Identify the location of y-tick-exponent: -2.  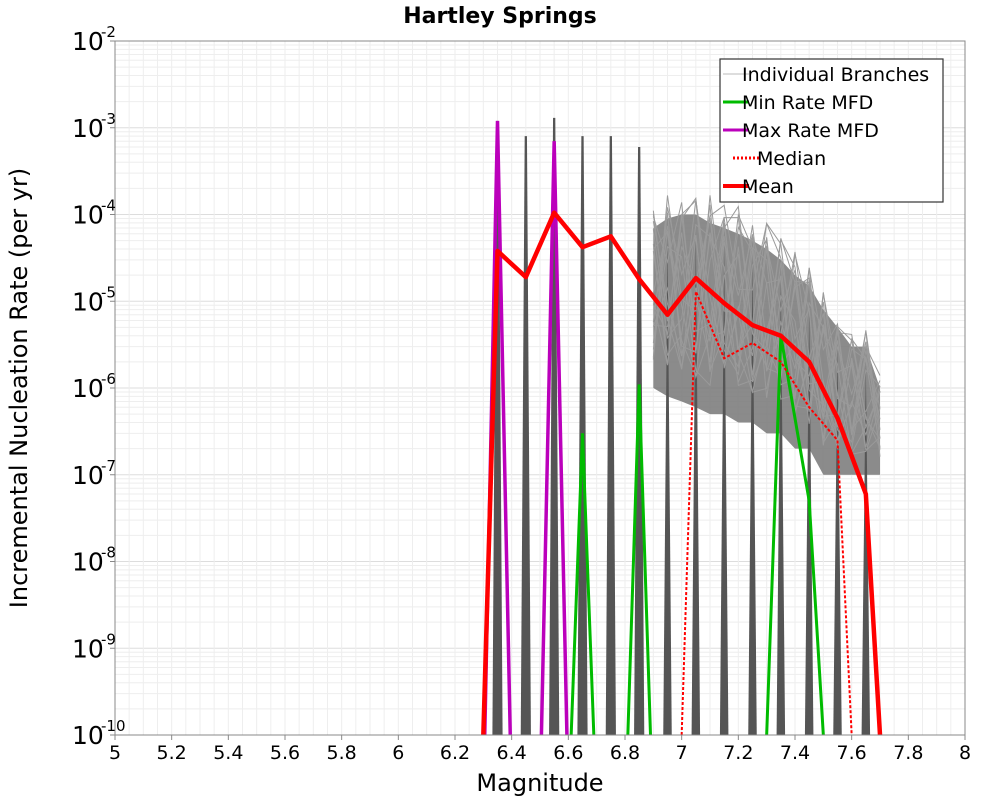
(108, 32).